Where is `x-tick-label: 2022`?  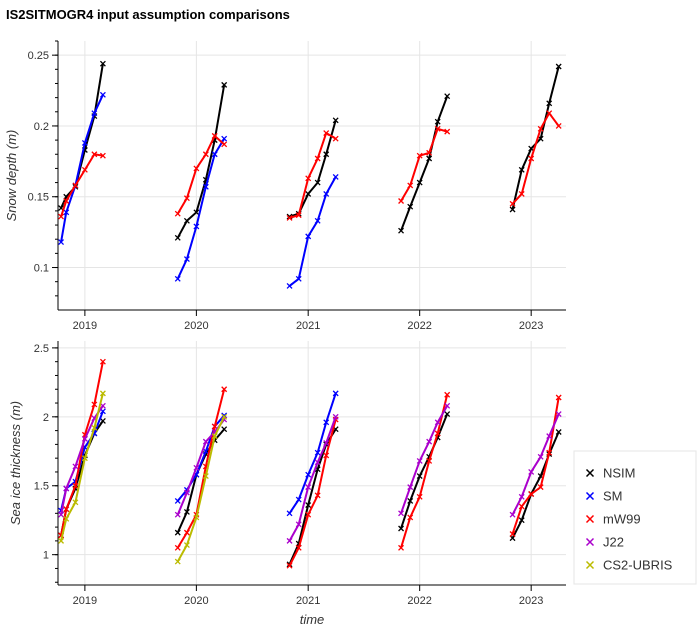 x-tick-label: 2022 is located at coordinates (419, 601).